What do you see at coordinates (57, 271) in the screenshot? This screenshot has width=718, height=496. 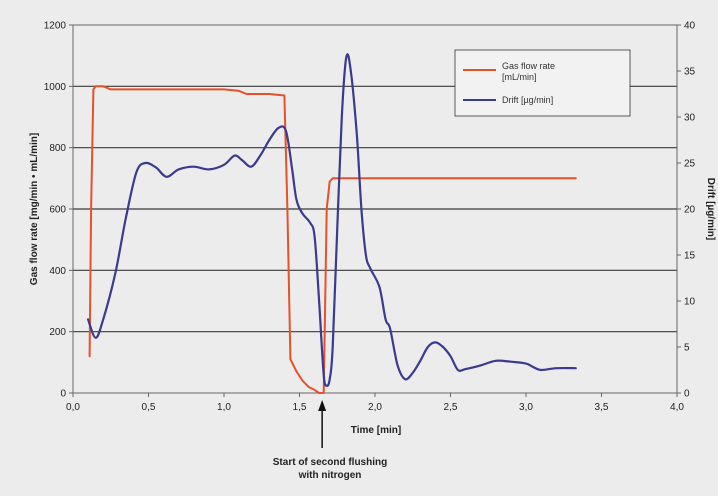 I see `y-left-tick-label-2: 400` at bounding box center [57, 271].